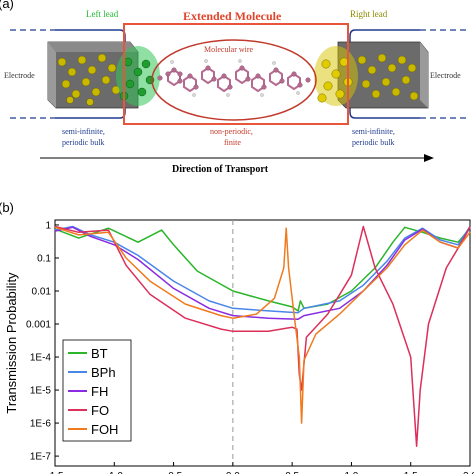 This screenshot has width=474, height=474. I want to click on panel-b-label: (b), so click(7, 207).